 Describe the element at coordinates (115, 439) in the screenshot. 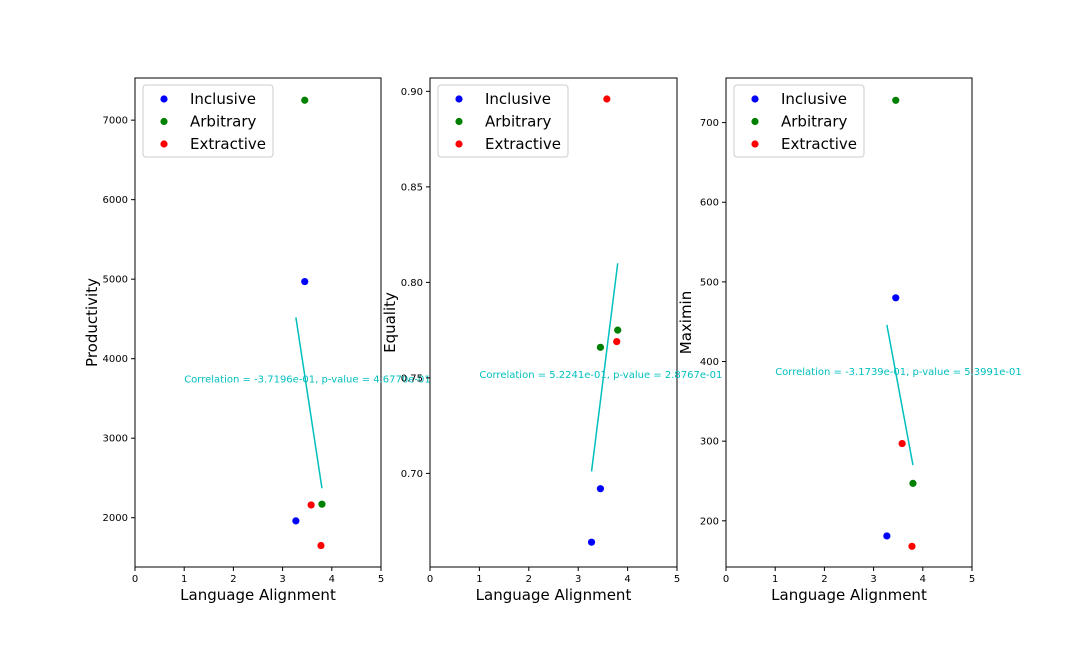

I see `y-tick-label: 3000` at that location.